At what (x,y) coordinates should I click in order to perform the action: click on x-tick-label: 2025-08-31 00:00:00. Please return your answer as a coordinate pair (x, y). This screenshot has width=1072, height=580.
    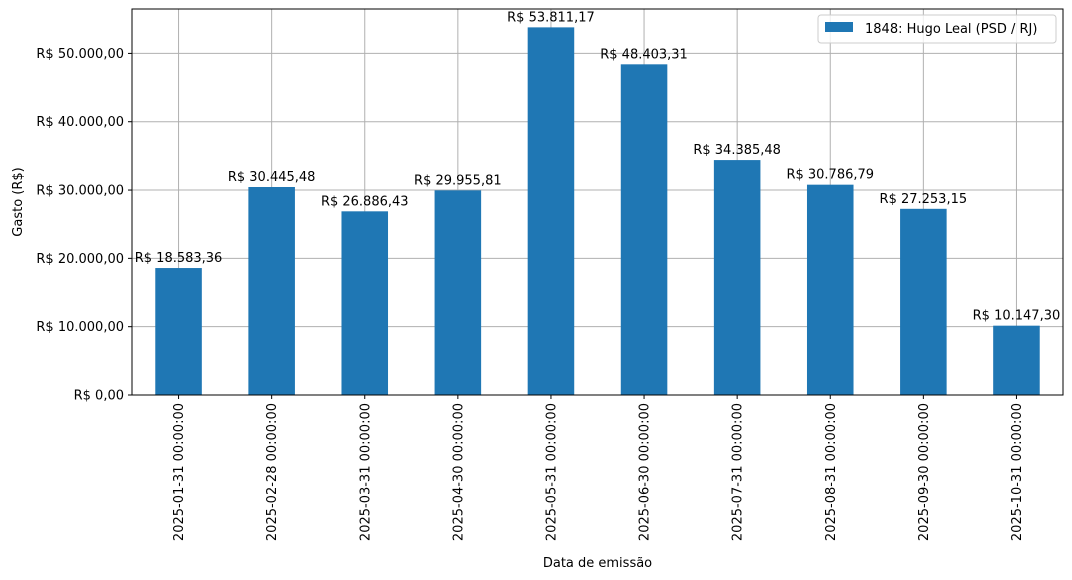
    Looking at the image, I should click on (831, 472).